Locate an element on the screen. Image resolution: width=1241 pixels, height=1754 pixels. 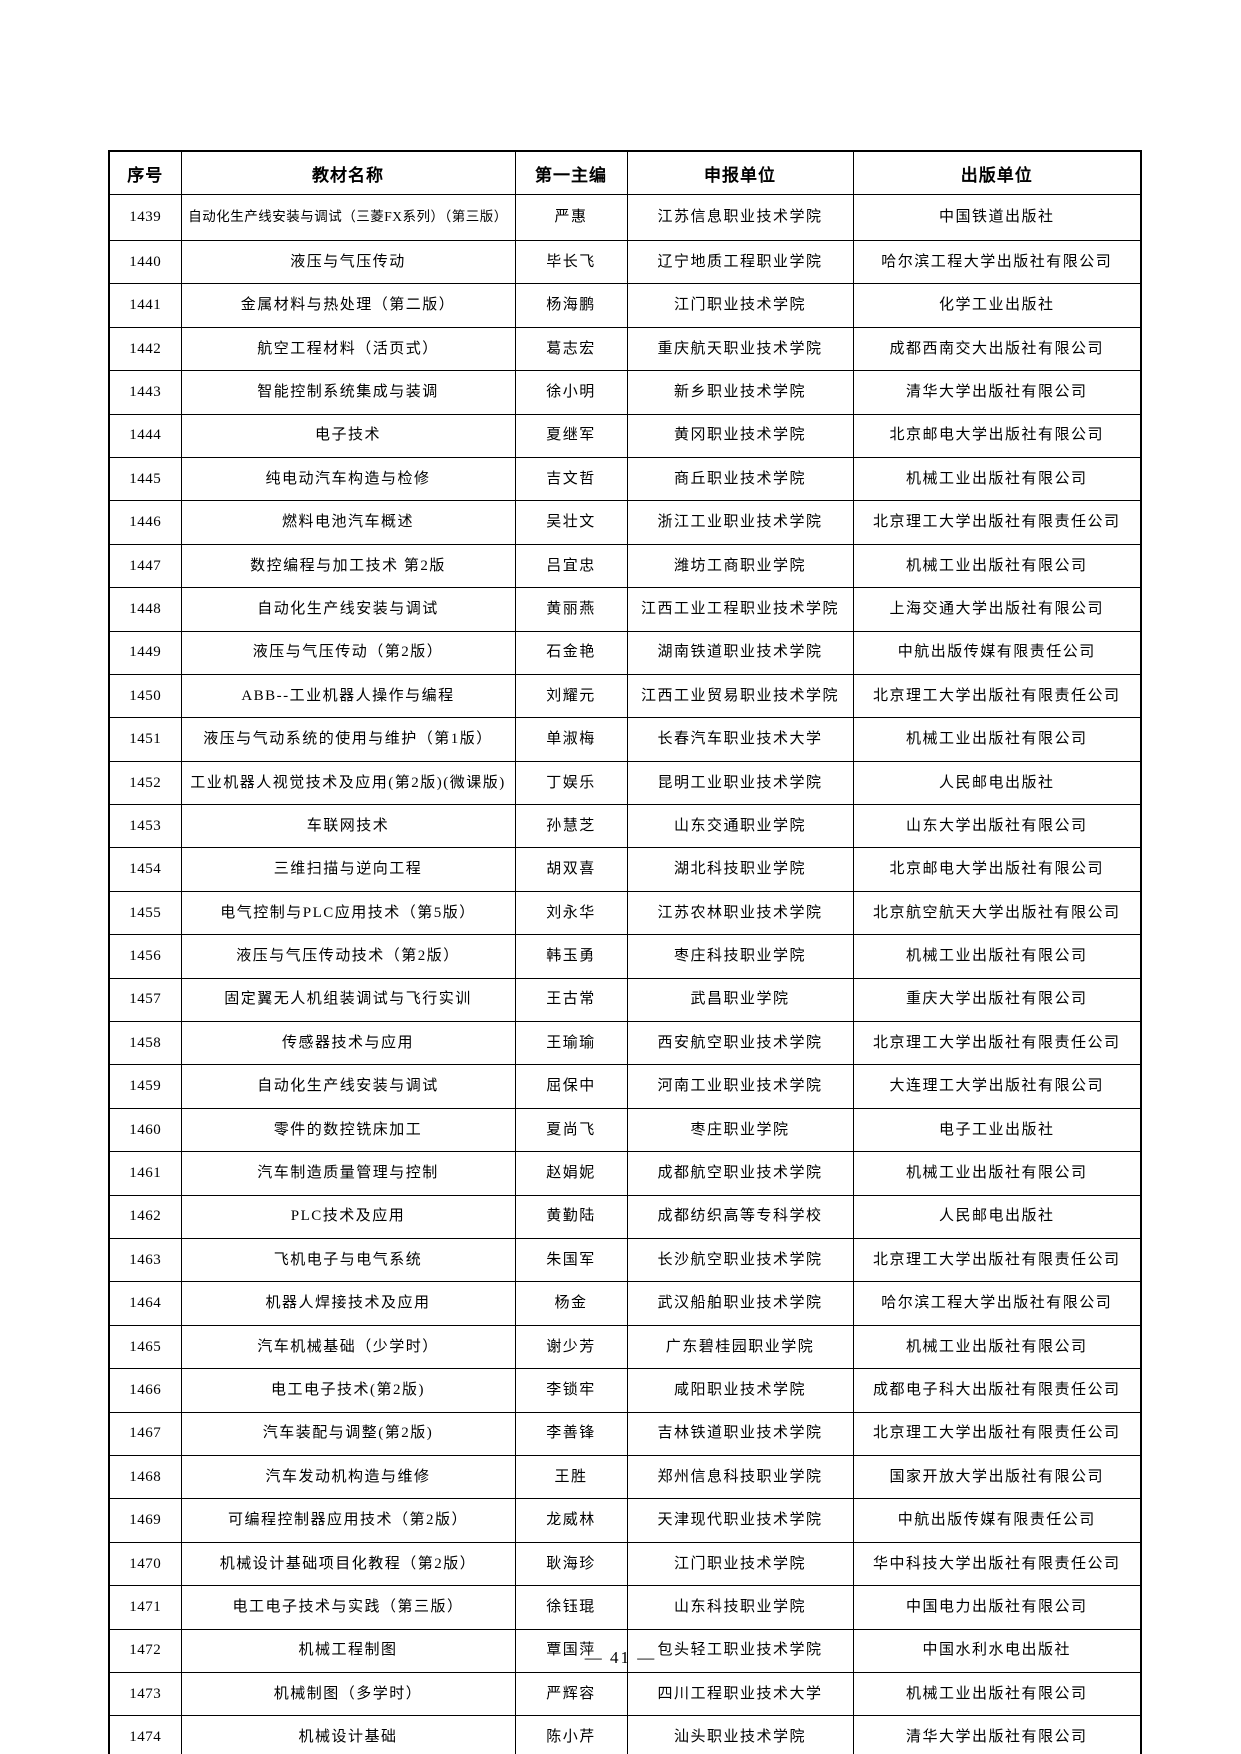
chief-editor-cell: 龙威林 is located at coordinates (571, 1520).